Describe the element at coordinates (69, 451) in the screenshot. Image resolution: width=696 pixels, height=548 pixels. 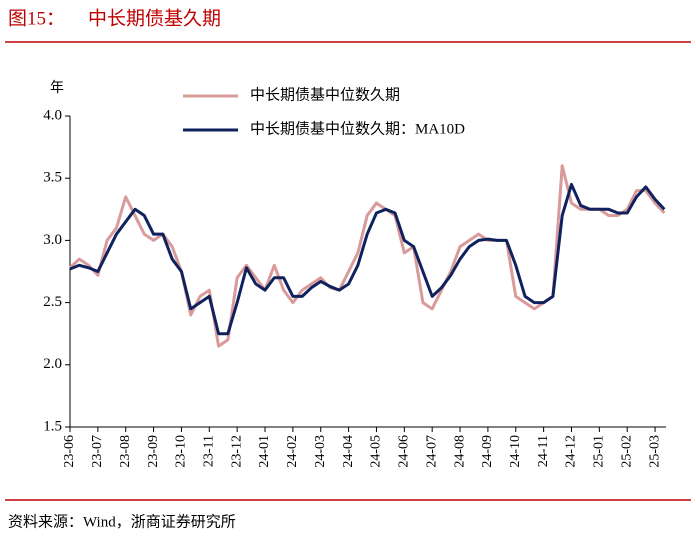
I see `x-tick-label: 23-06` at that location.